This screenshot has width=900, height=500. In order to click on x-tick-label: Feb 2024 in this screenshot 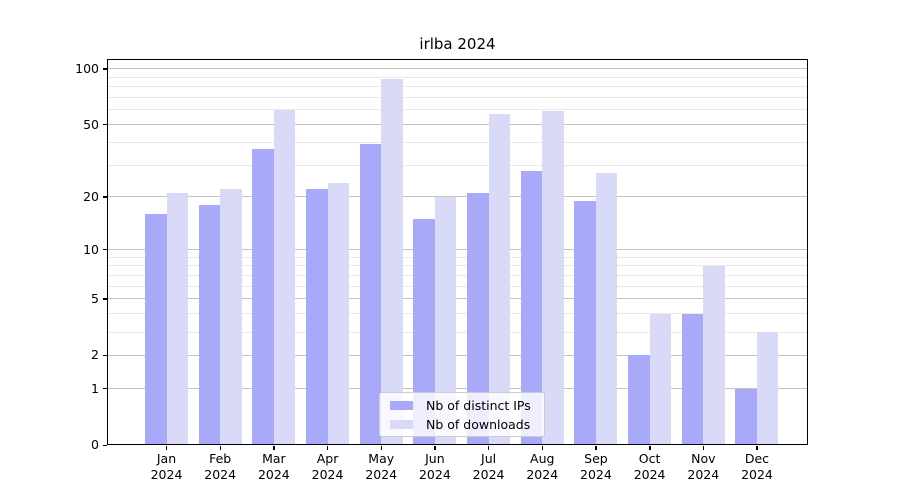, I will do `click(220, 466)`.